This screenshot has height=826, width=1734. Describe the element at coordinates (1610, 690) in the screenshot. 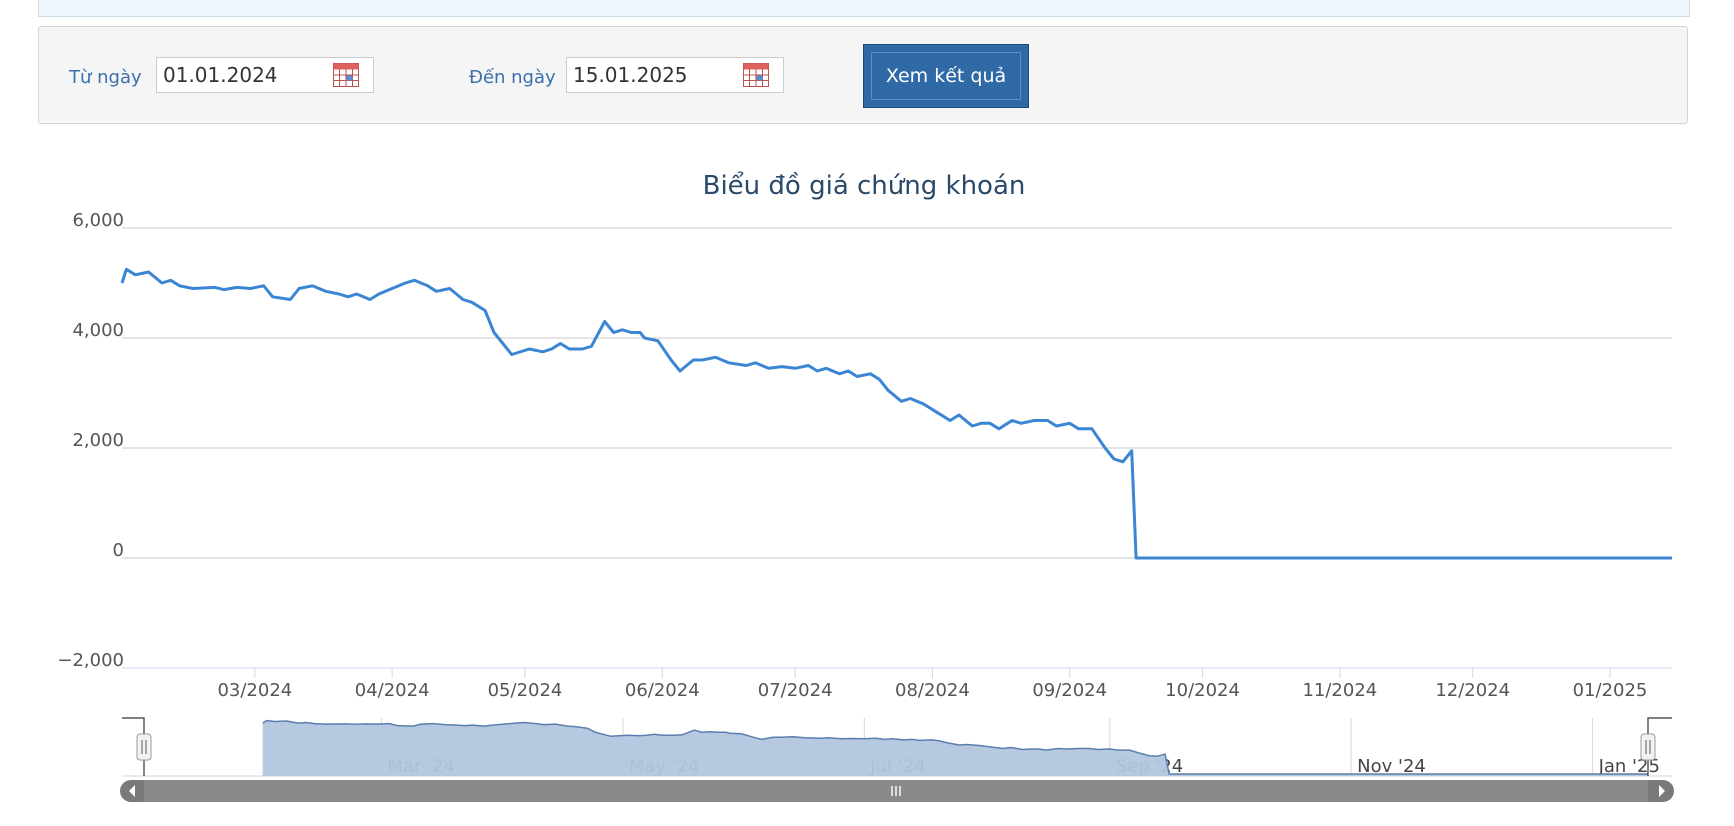

I see `x-tick-label: 01/2025` at that location.